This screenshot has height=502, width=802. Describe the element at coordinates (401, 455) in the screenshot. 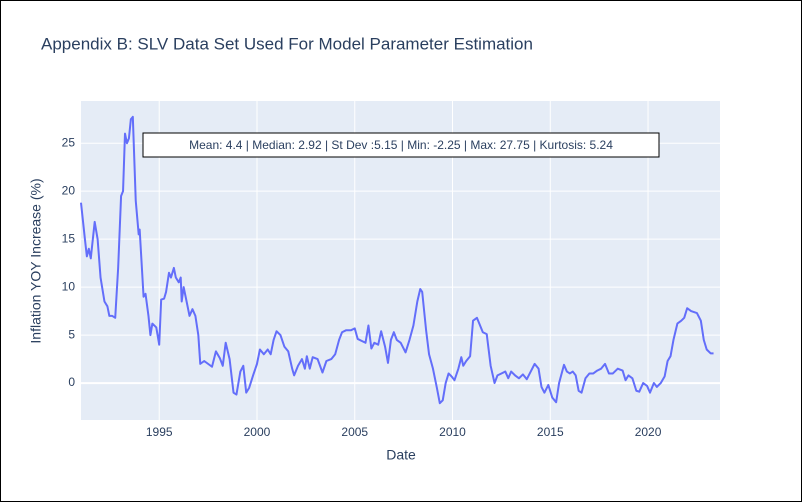

I see `x-axis-title: Date` at that location.